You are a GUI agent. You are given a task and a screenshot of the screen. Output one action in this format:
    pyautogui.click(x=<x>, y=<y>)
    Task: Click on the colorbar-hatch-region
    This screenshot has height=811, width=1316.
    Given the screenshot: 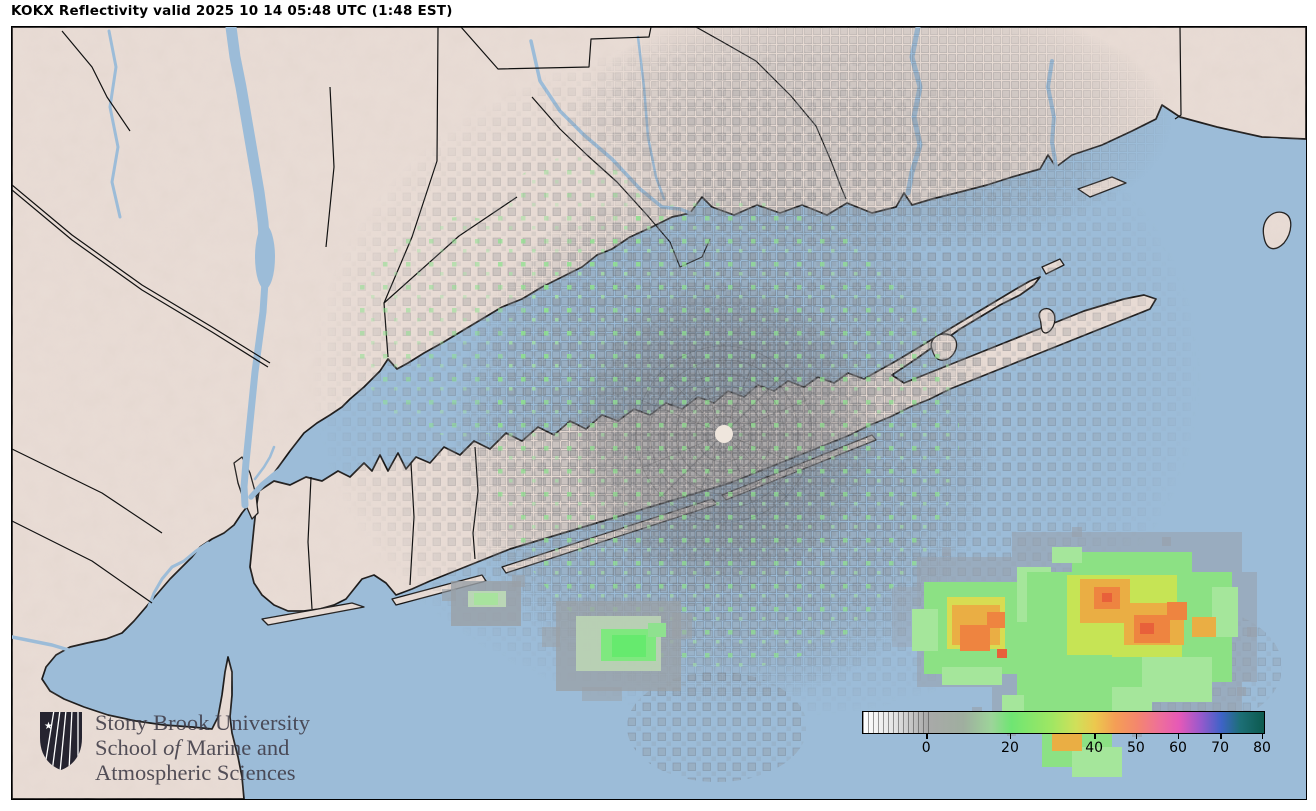 What is the action you would take?
    pyautogui.click(x=897, y=722)
    